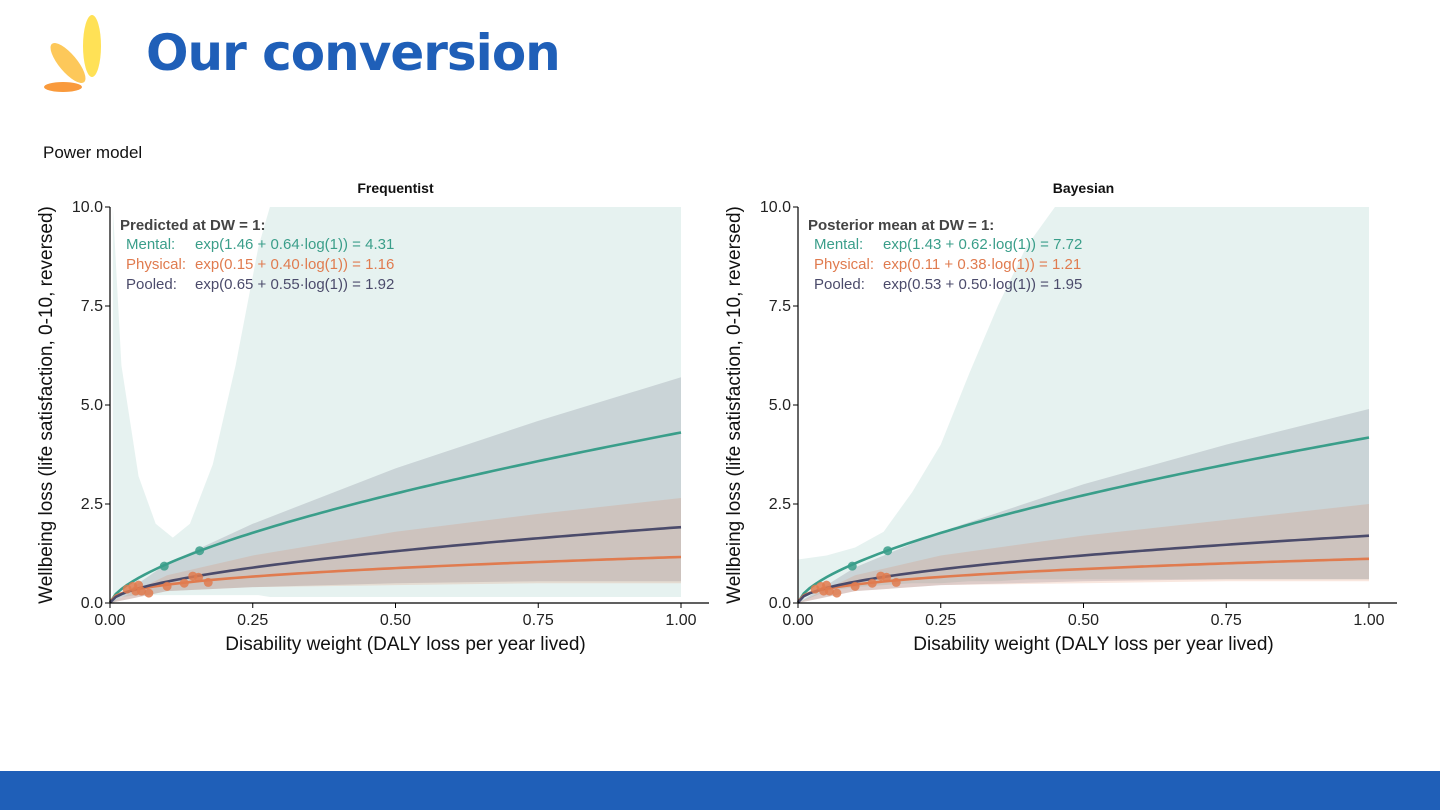 Image resolution: width=1440 pixels, height=810 pixels. Describe the element at coordinates (192, 225) in the screenshot. I see `annotation-header: Predicted at DW = 1:` at that location.